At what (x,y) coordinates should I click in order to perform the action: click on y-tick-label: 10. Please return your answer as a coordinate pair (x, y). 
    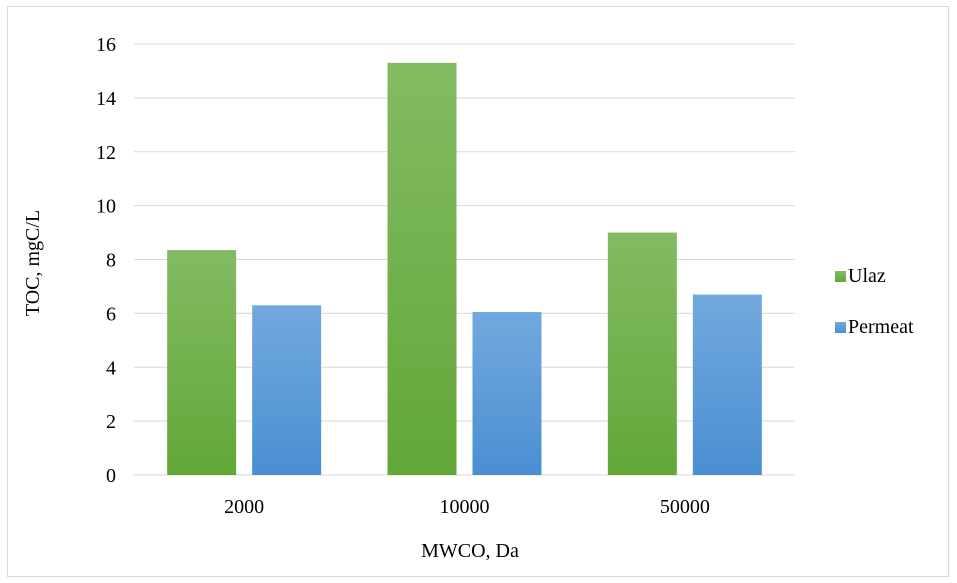
    Looking at the image, I should click on (106, 207).